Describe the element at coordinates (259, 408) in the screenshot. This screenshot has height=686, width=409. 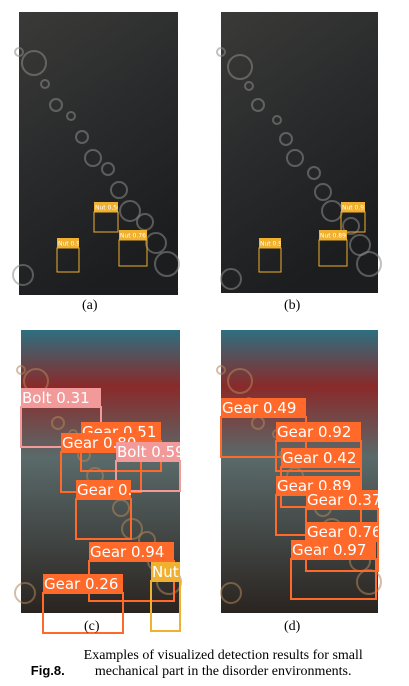
I see `detection-label: Gear 0.49` at that location.